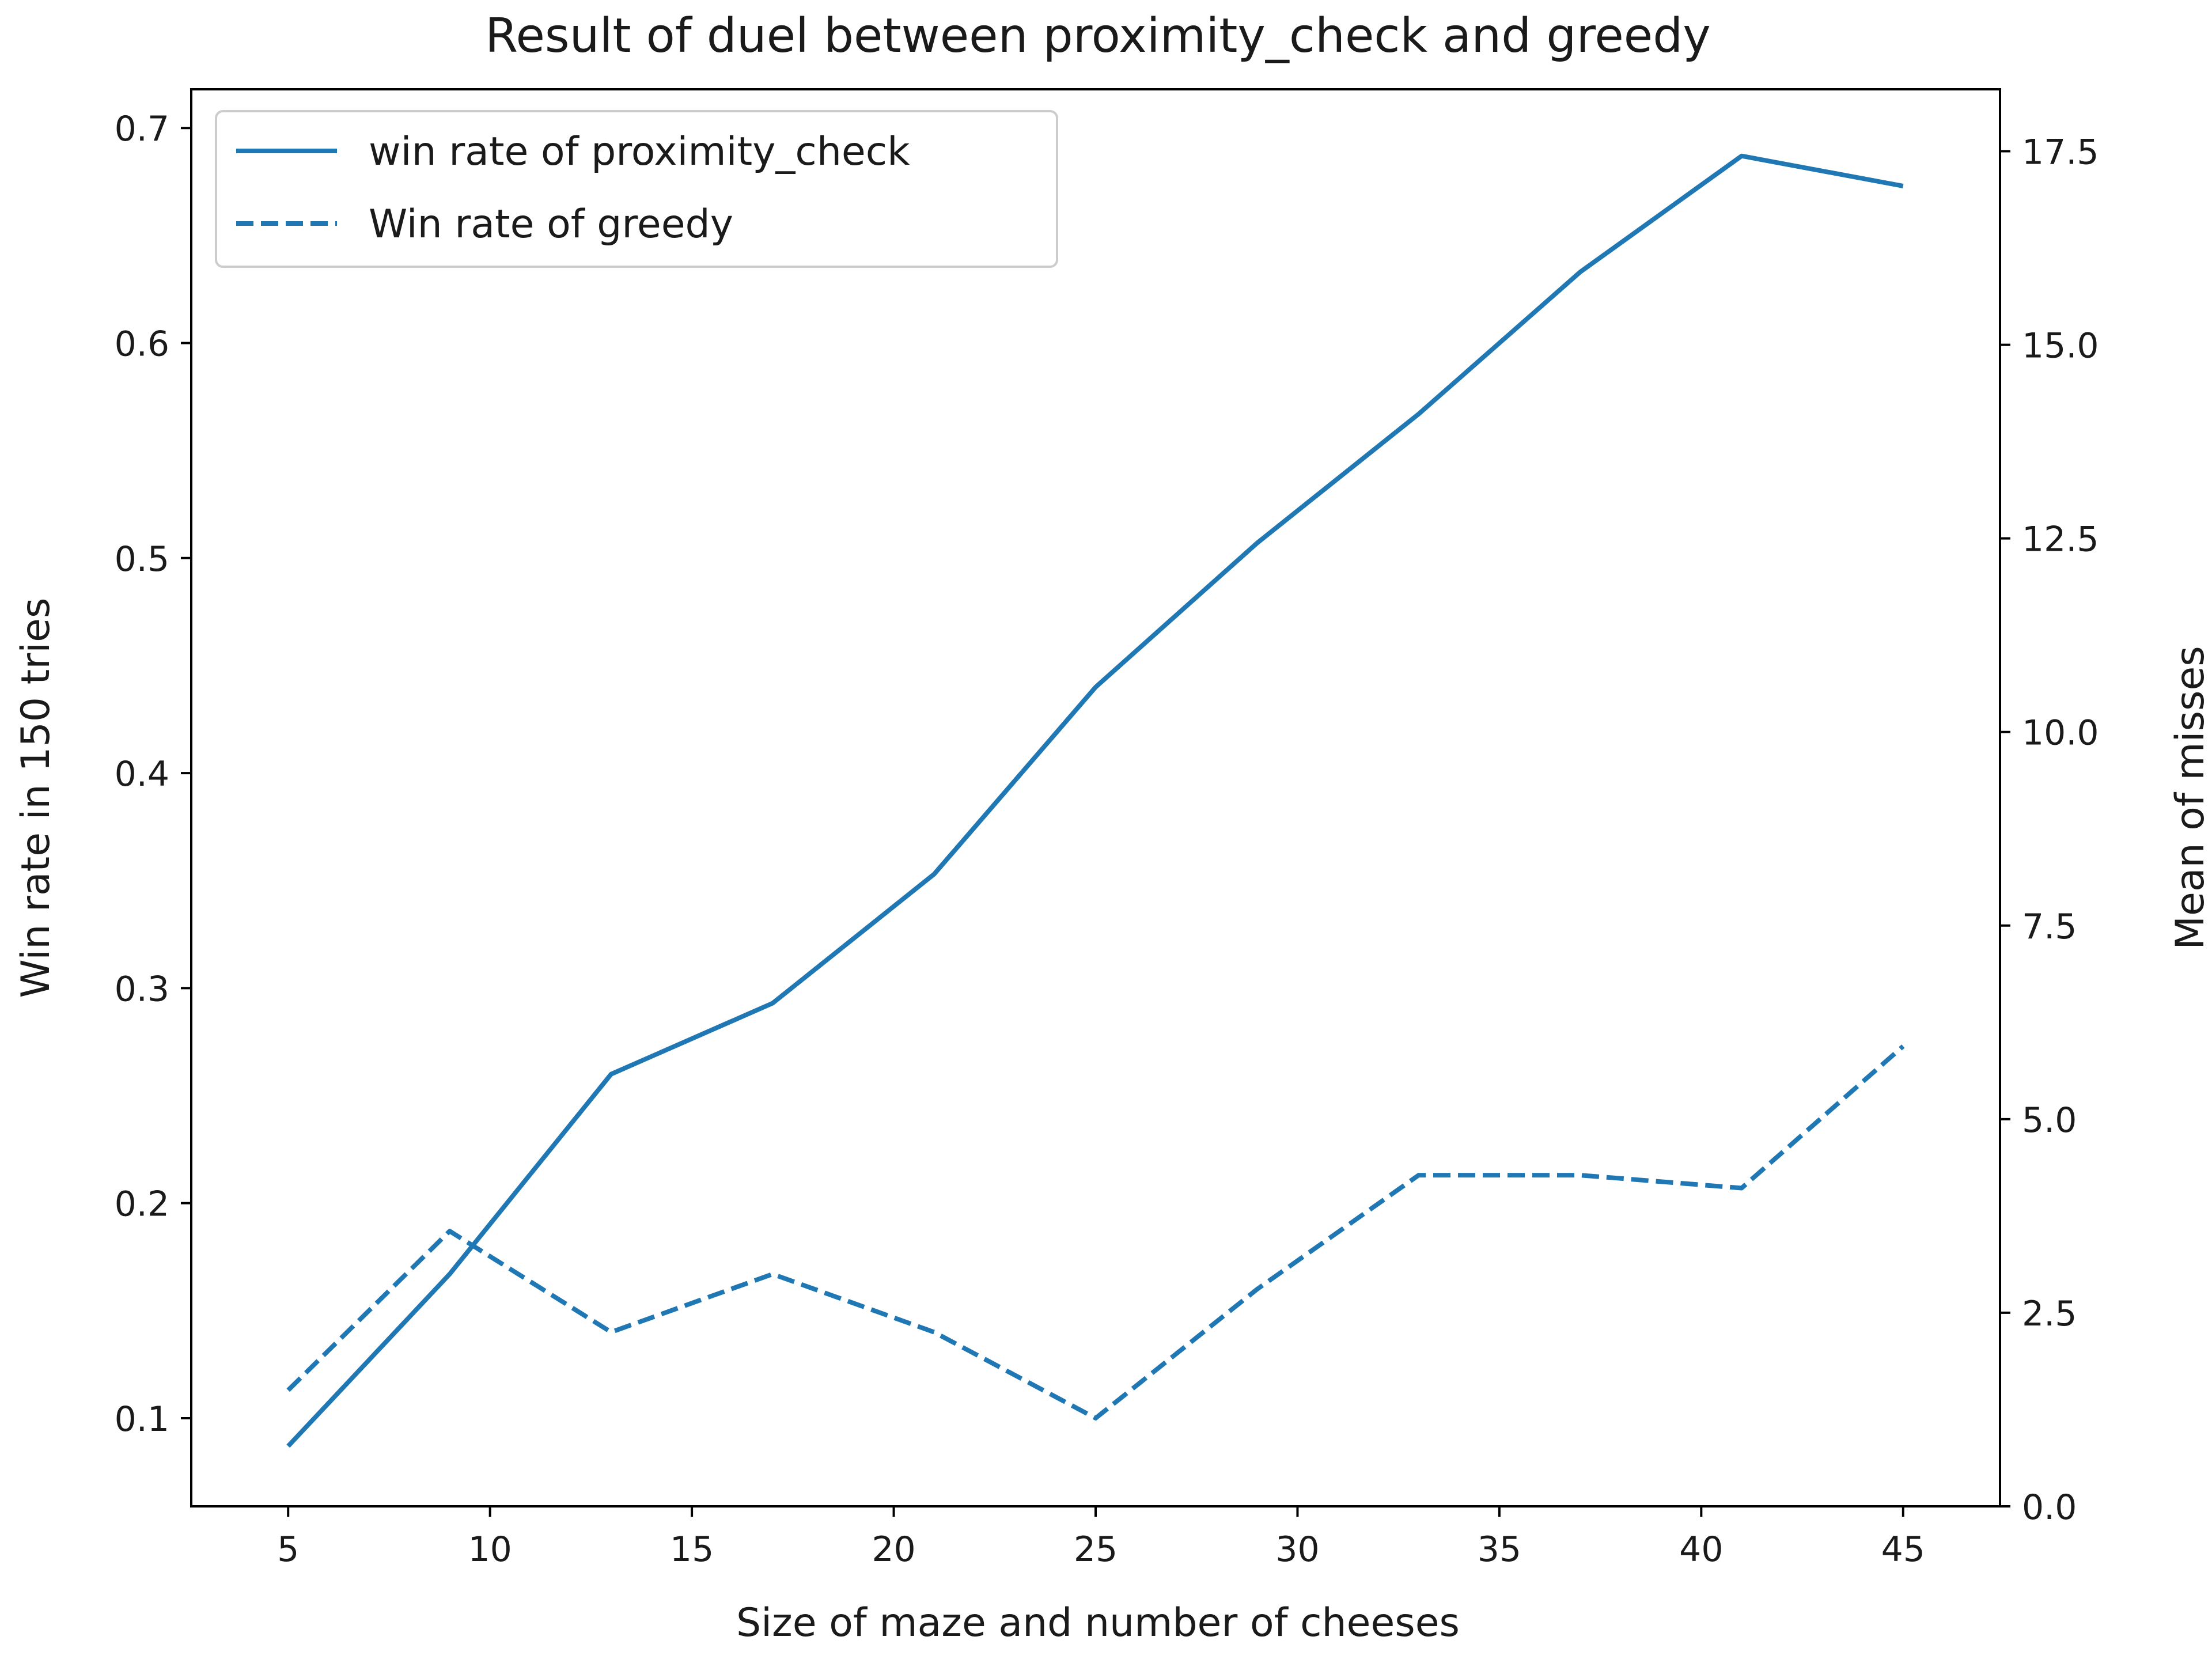 Image resolution: width=2212 pixels, height=1659 pixels. I want to click on y-tick-label: 0.1, so click(142, 1419).